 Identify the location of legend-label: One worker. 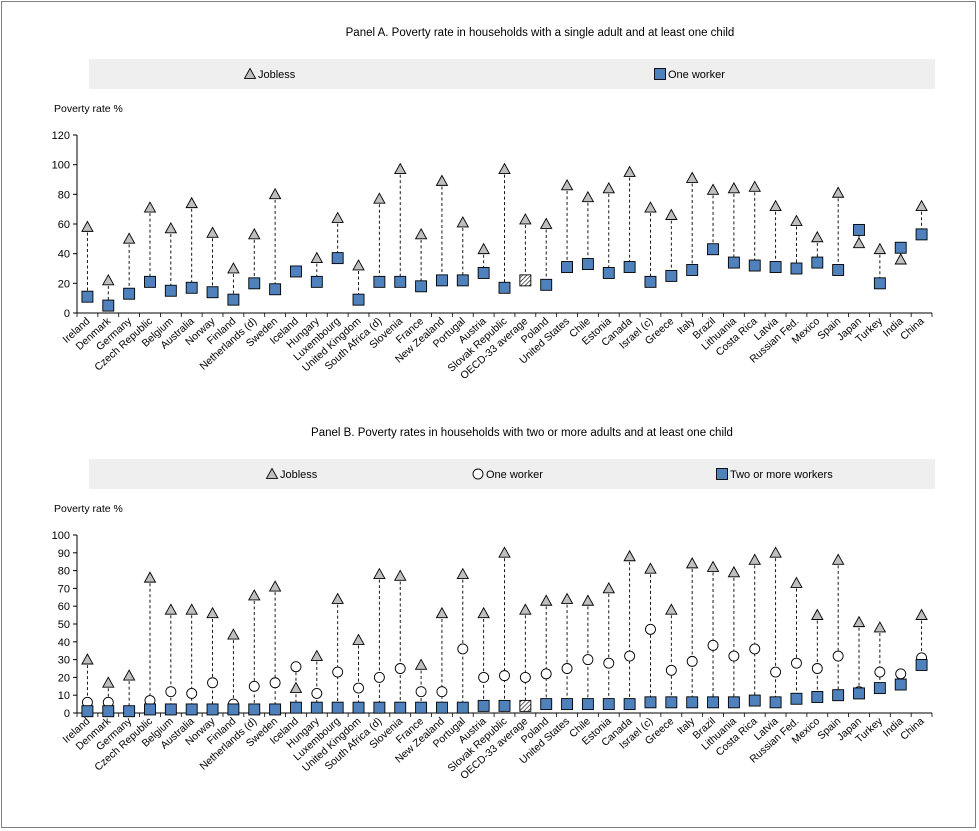
(696, 75).